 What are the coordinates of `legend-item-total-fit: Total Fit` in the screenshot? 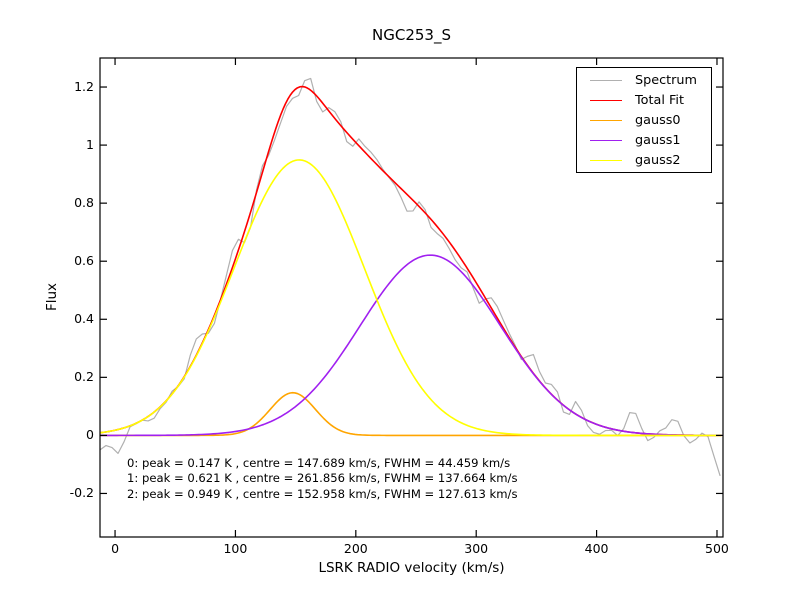 It's located at (650, 100).